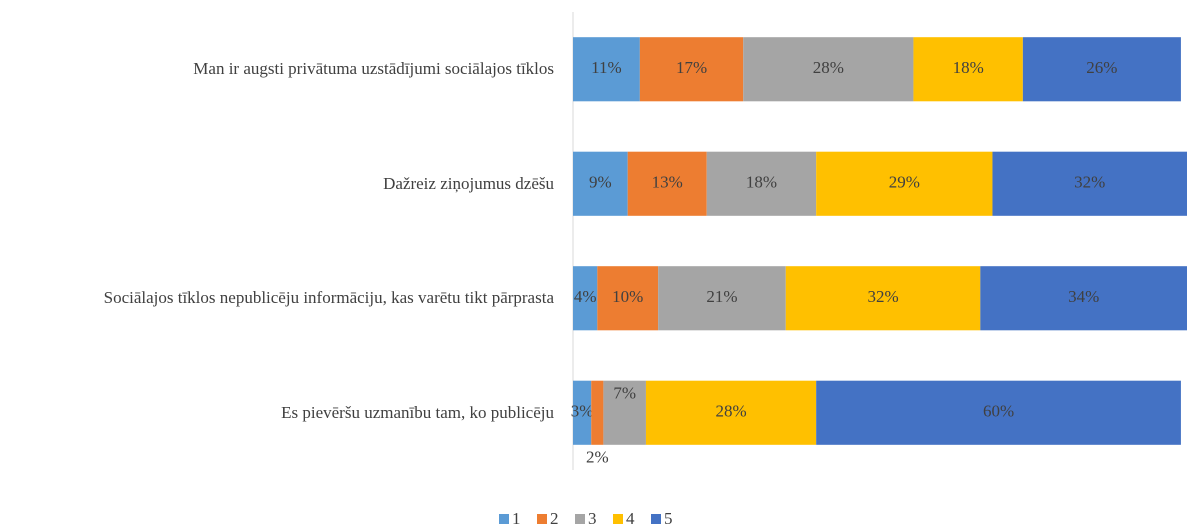 The height and width of the screenshot is (530, 1187). I want to click on legend-label: 2, so click(554, 518).